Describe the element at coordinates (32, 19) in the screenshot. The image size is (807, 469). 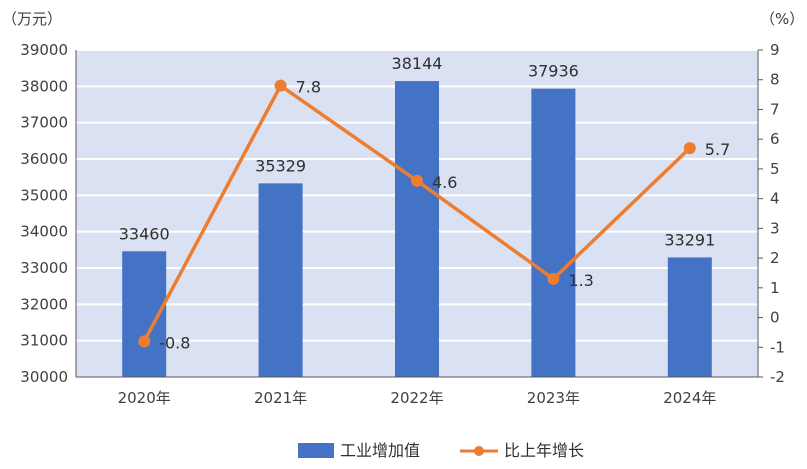
I see `left-axis-unit: （万元）` at that location.